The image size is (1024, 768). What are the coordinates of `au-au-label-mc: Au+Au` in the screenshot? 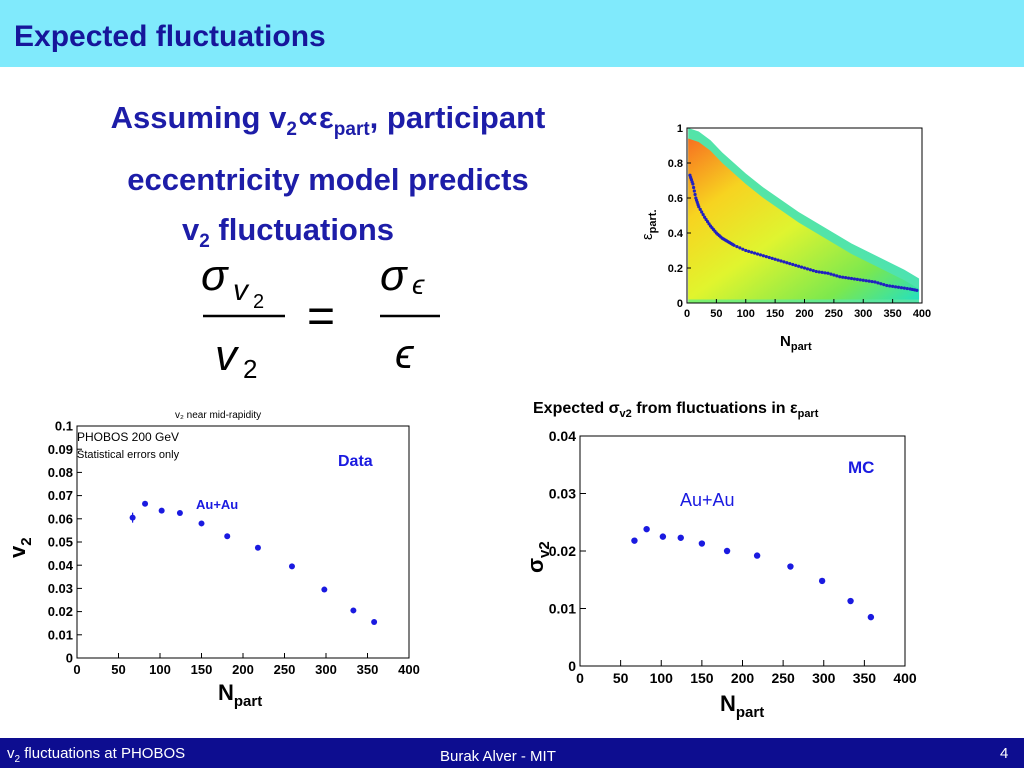 It's located at (707, 500).